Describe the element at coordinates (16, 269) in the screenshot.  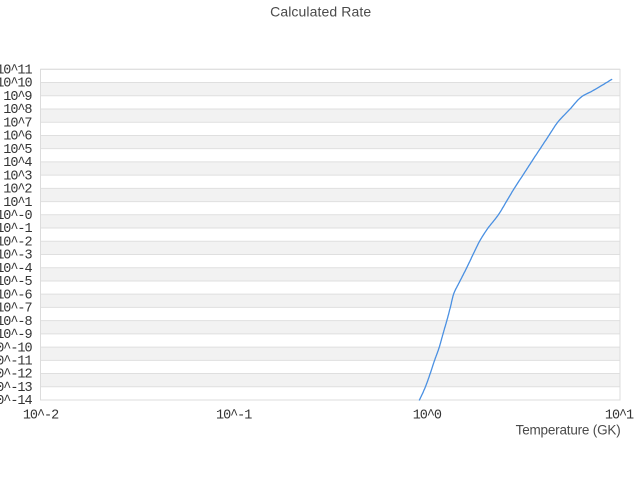
I see `svg-text: 10^-4` at that location.